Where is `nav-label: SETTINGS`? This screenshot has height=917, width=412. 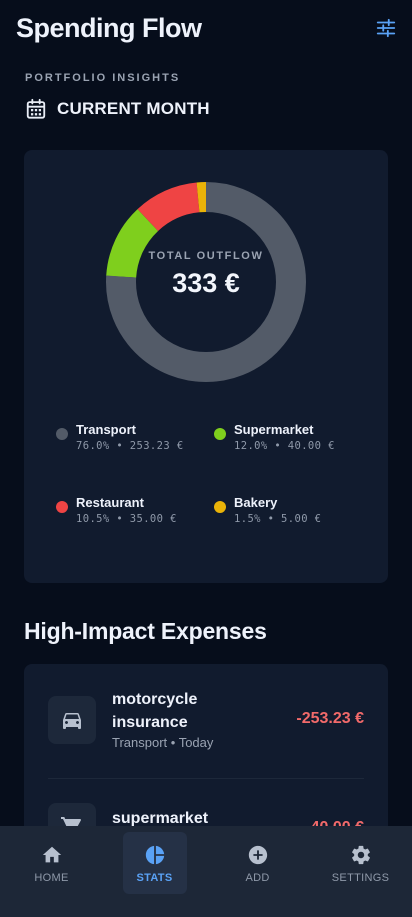
nav-label: SETTINGS is located at coordinates (360, 878).